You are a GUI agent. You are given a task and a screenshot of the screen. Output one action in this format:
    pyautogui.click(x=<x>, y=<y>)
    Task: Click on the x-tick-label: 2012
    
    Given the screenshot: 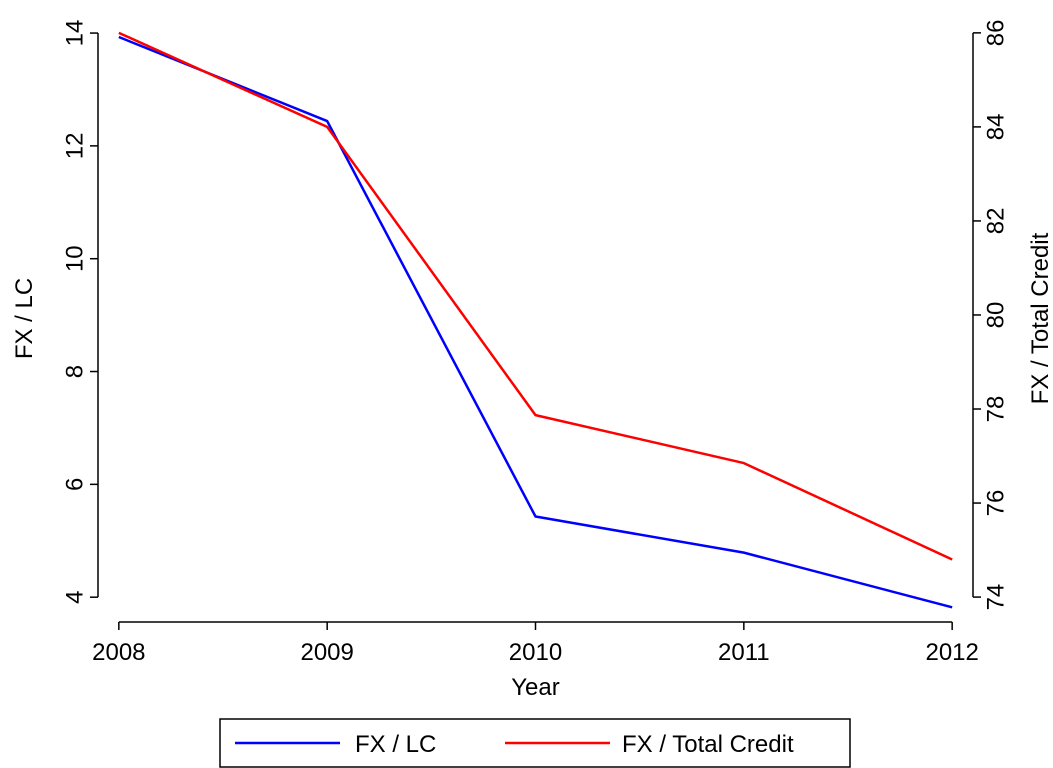 What is the action you would take?
    pyautogui.click(x=951, y=652)
    